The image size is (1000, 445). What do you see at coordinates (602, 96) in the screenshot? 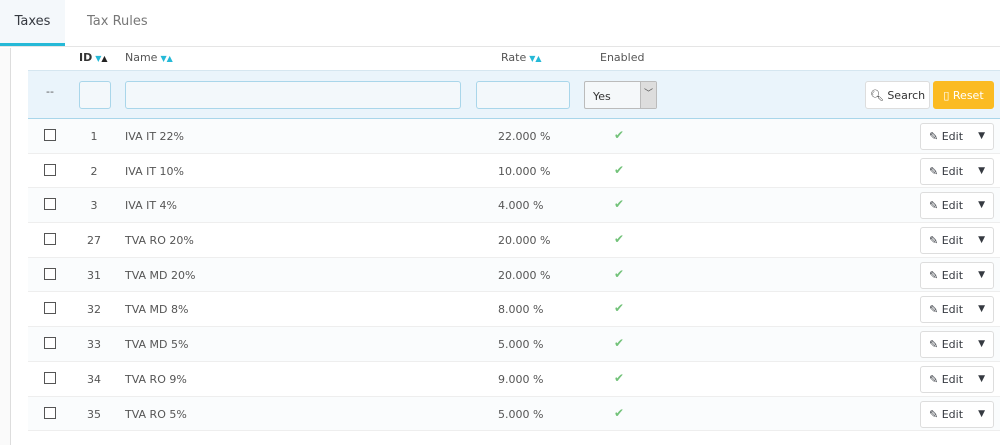
I see `enabled-filter-value: Yes` at bounding box center [602, 96].